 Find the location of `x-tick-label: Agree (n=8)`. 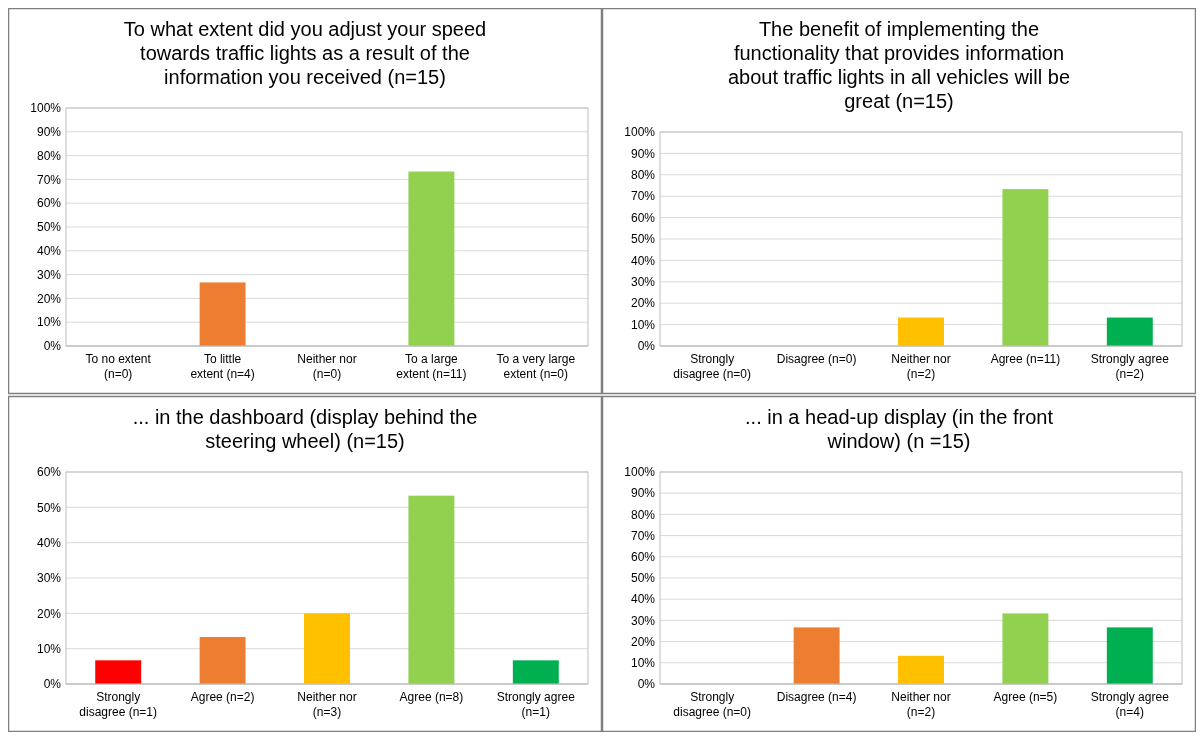

x-tick-label: Agree (n=8) is located at coordinates (431, 697).